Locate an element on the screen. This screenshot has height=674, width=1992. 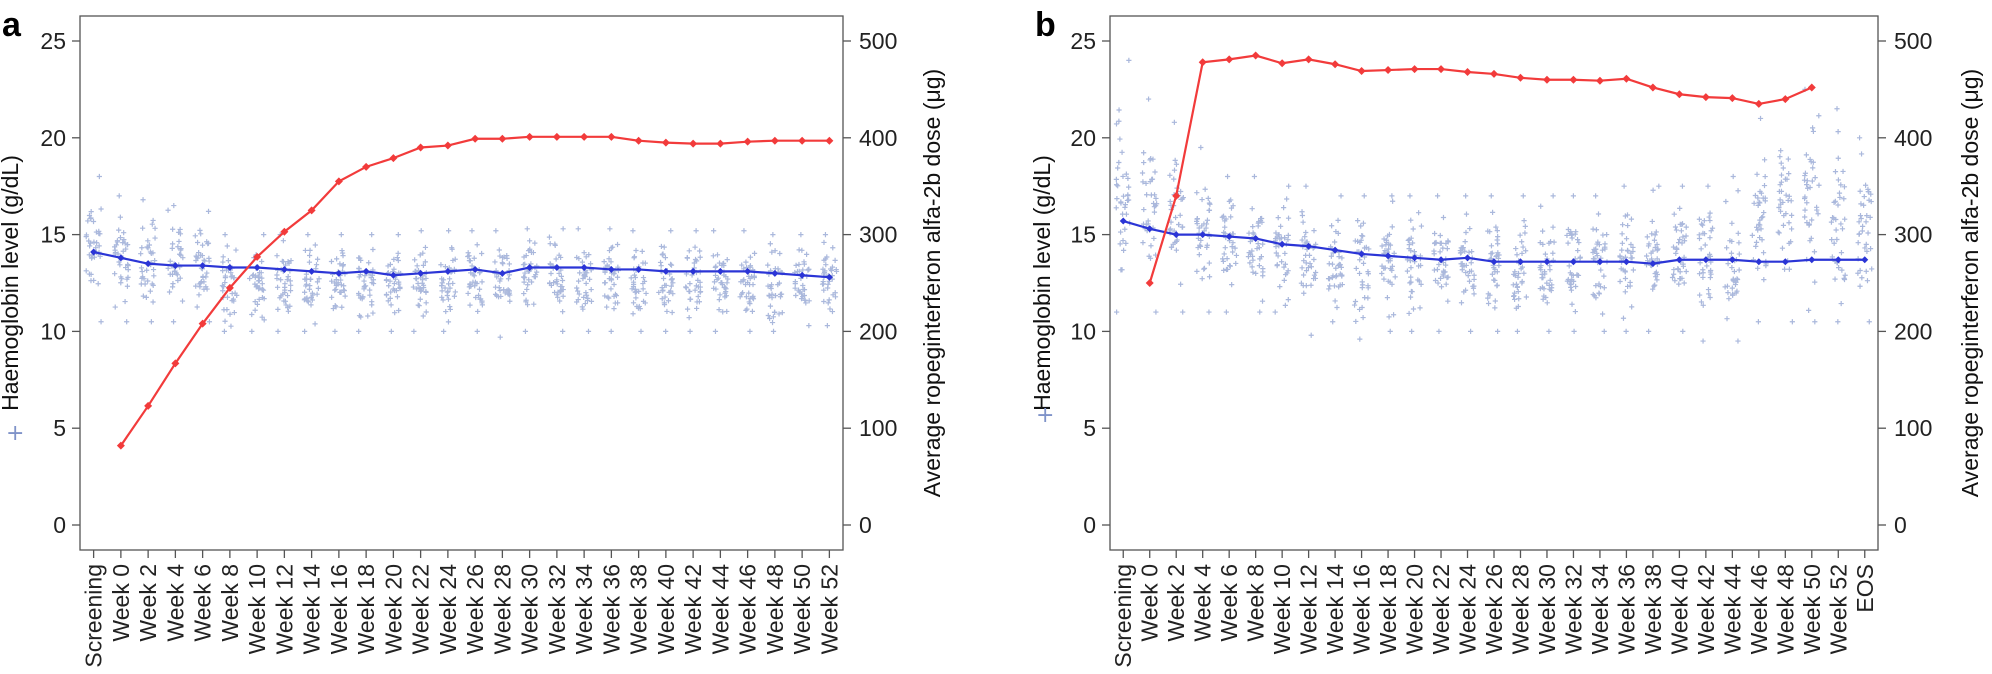
y-tick-label: 0 is located at coordinates (1089, 525).